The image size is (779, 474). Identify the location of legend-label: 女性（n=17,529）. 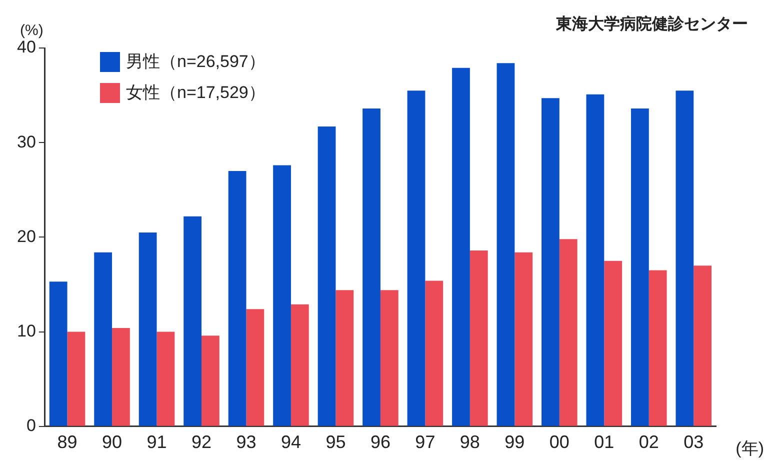
(196, 93).